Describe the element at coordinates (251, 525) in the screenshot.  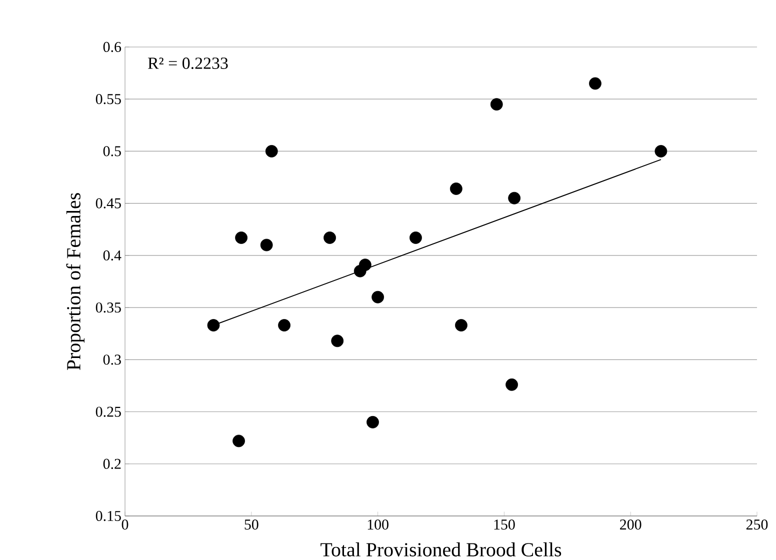
I see `x-tick-label: 50` at that location.